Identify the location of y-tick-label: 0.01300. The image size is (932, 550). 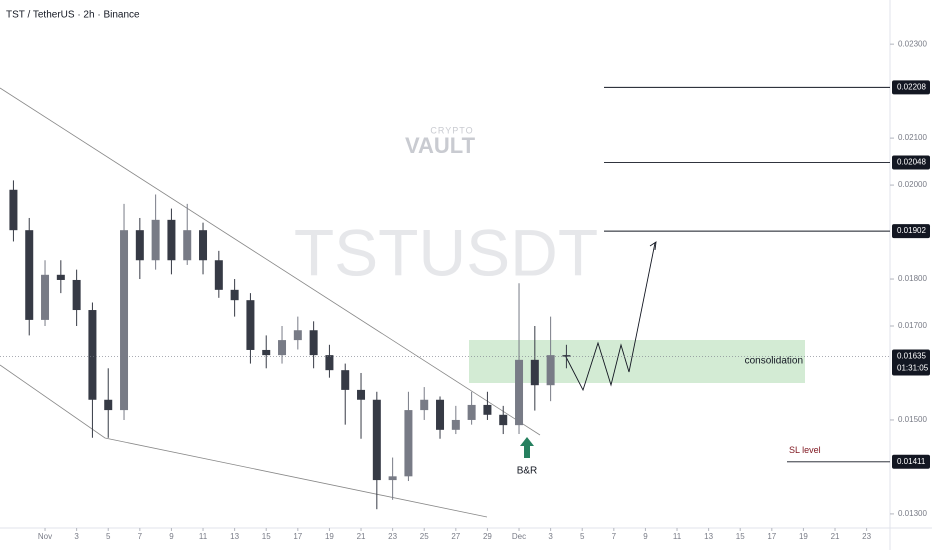
(912, 513).